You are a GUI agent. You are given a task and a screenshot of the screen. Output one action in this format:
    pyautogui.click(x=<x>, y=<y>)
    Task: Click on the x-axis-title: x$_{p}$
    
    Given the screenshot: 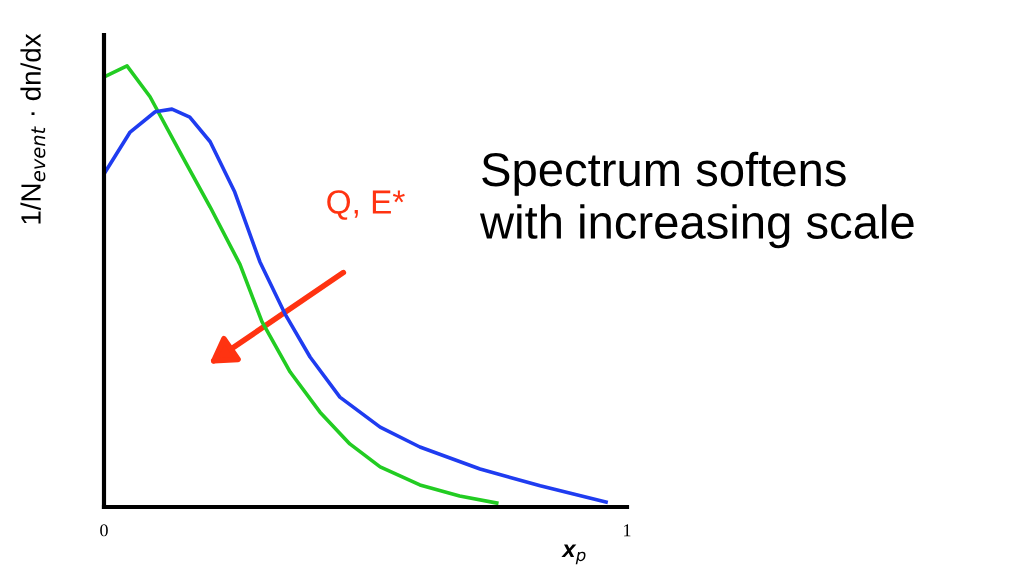 What is the action you would take?
    pyautogui.click(x=573, y=554)
    